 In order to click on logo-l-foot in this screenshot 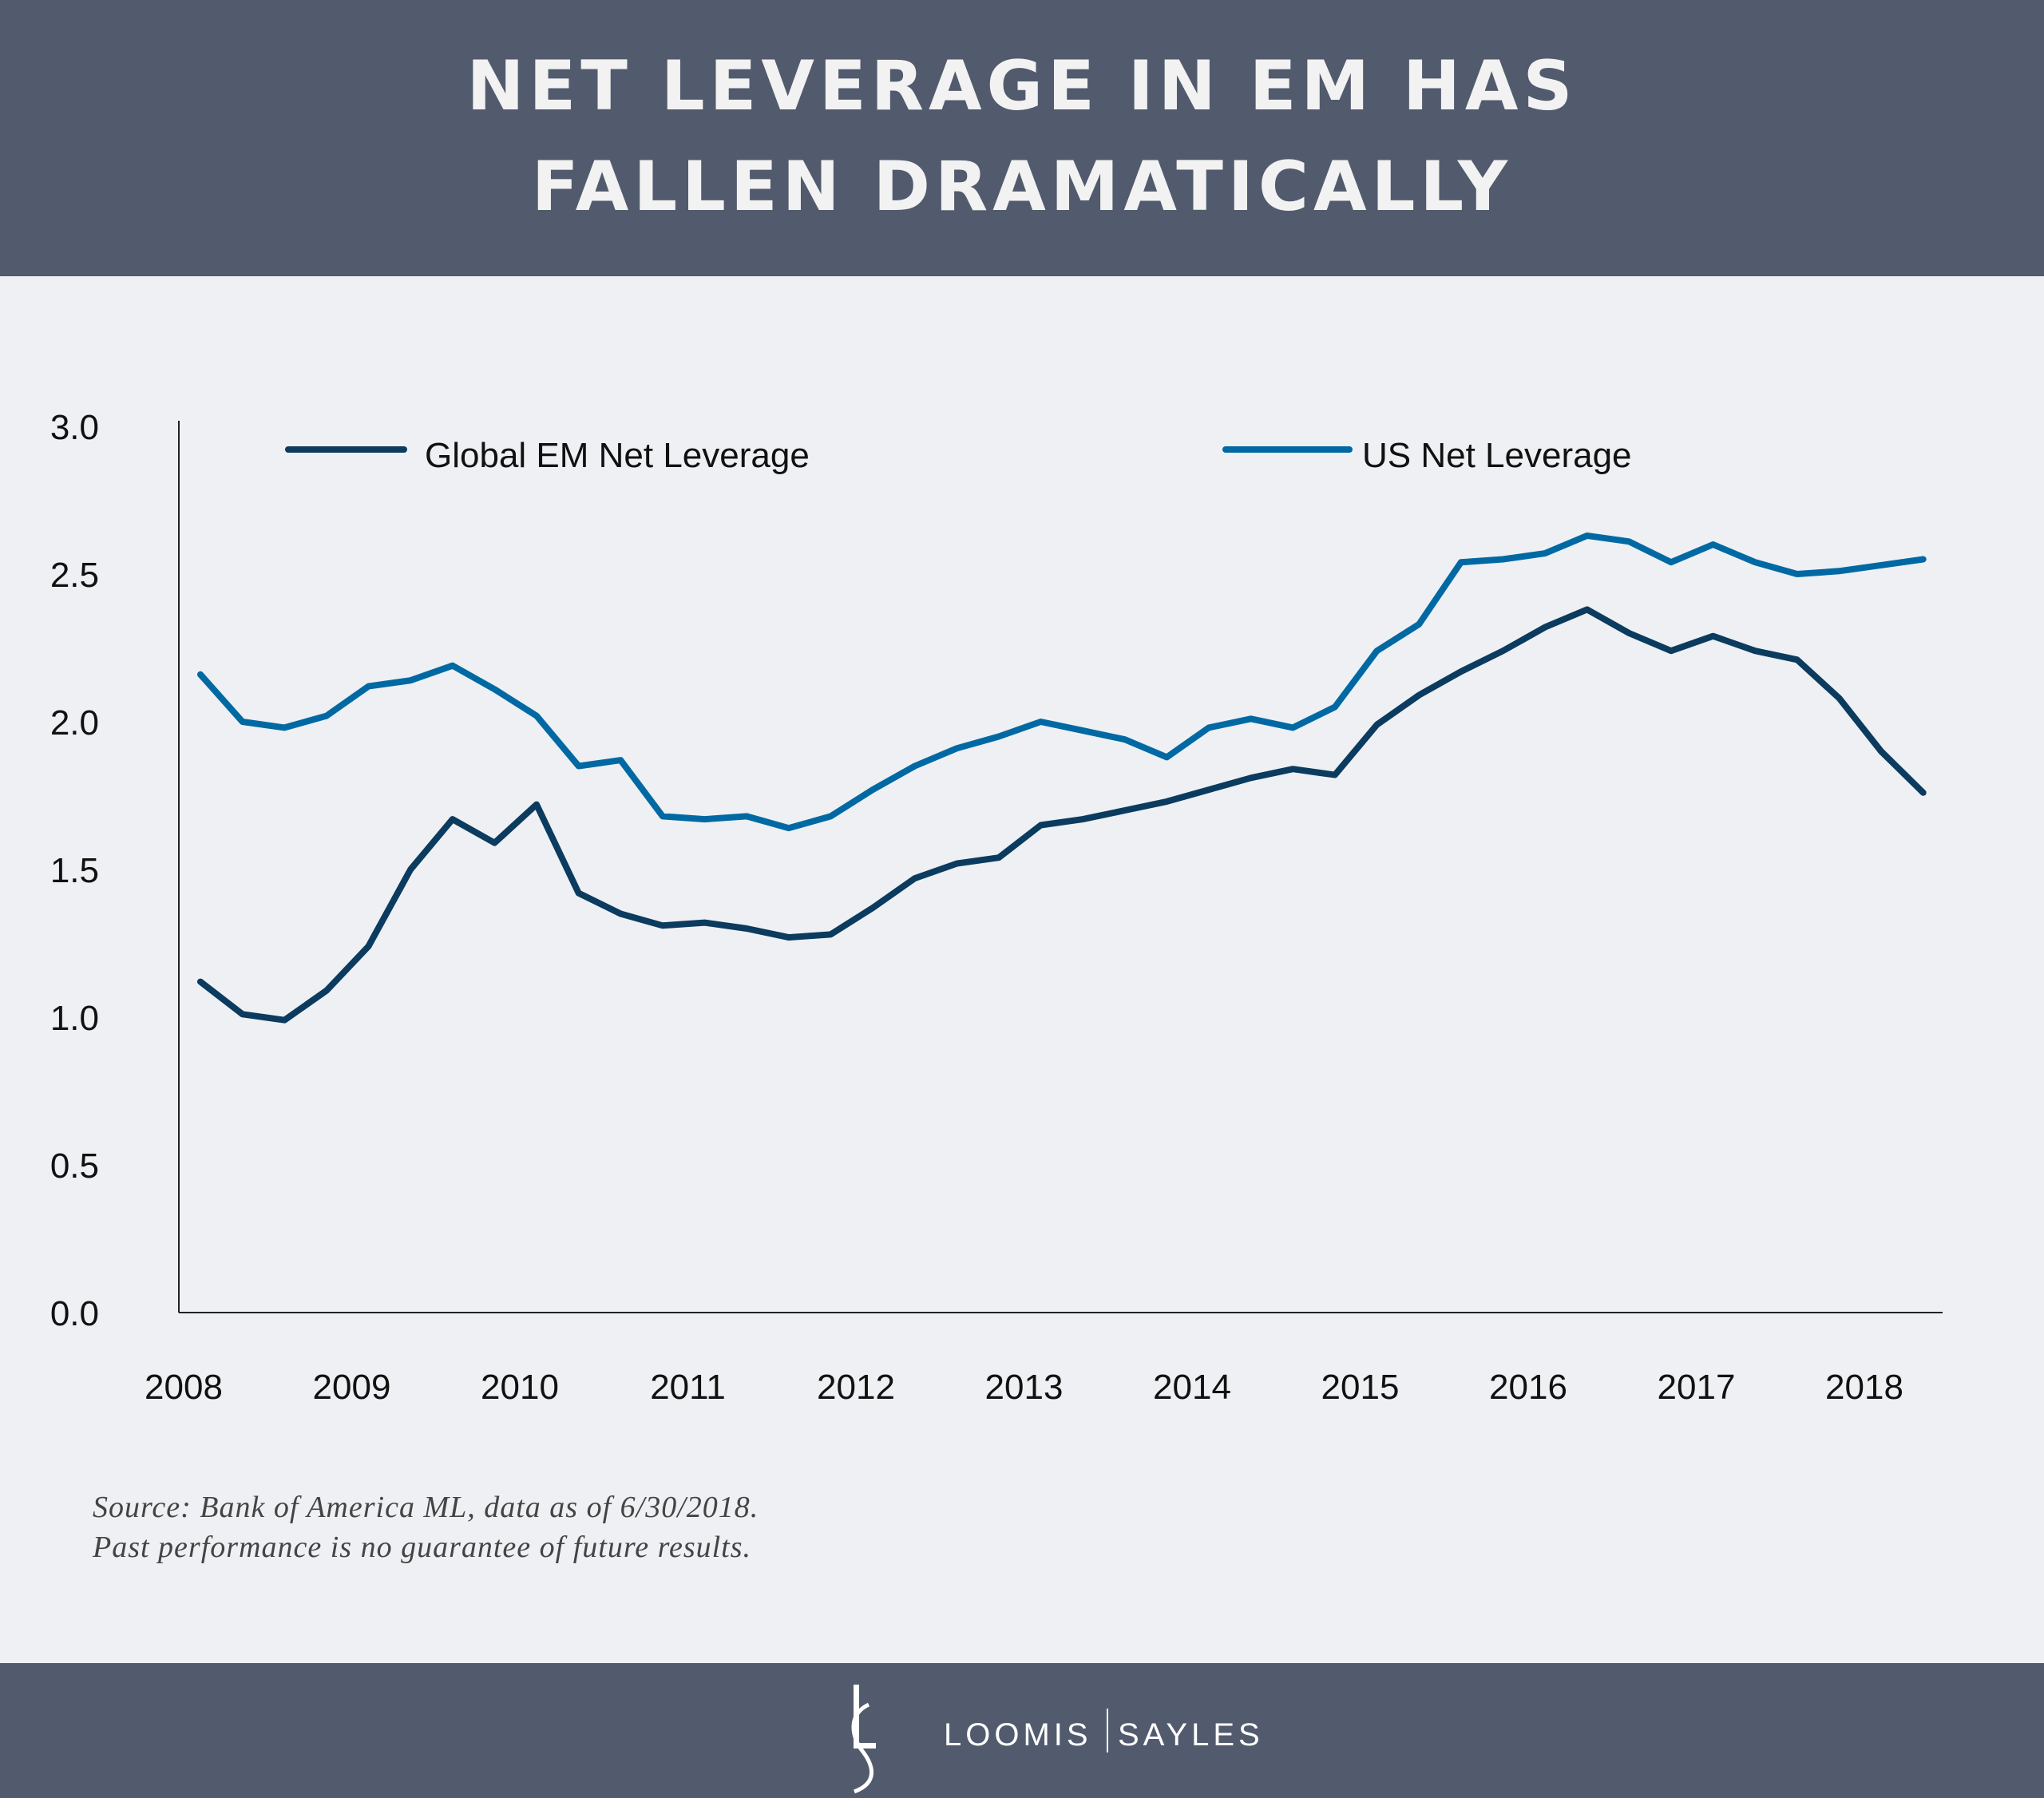, I will do `click(865, 1746)`.